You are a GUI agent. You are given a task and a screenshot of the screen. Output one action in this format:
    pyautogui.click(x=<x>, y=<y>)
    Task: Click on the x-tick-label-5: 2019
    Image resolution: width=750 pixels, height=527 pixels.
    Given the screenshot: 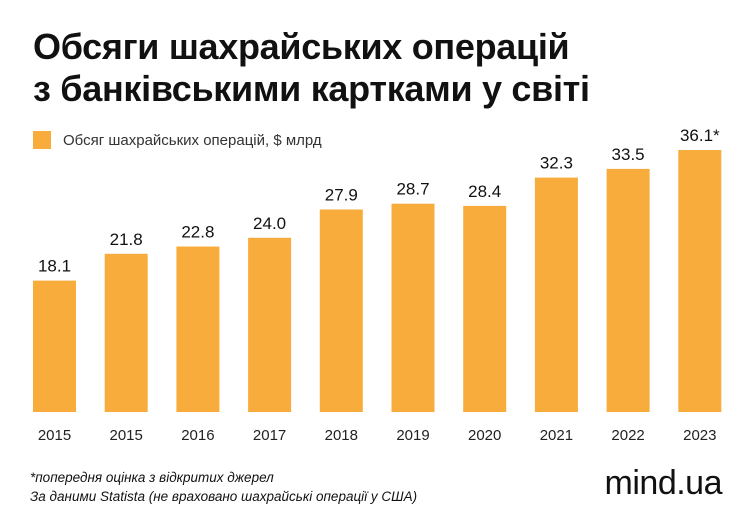 What is the action you would take?
    pyautogui.click(x=412, y=435)
    